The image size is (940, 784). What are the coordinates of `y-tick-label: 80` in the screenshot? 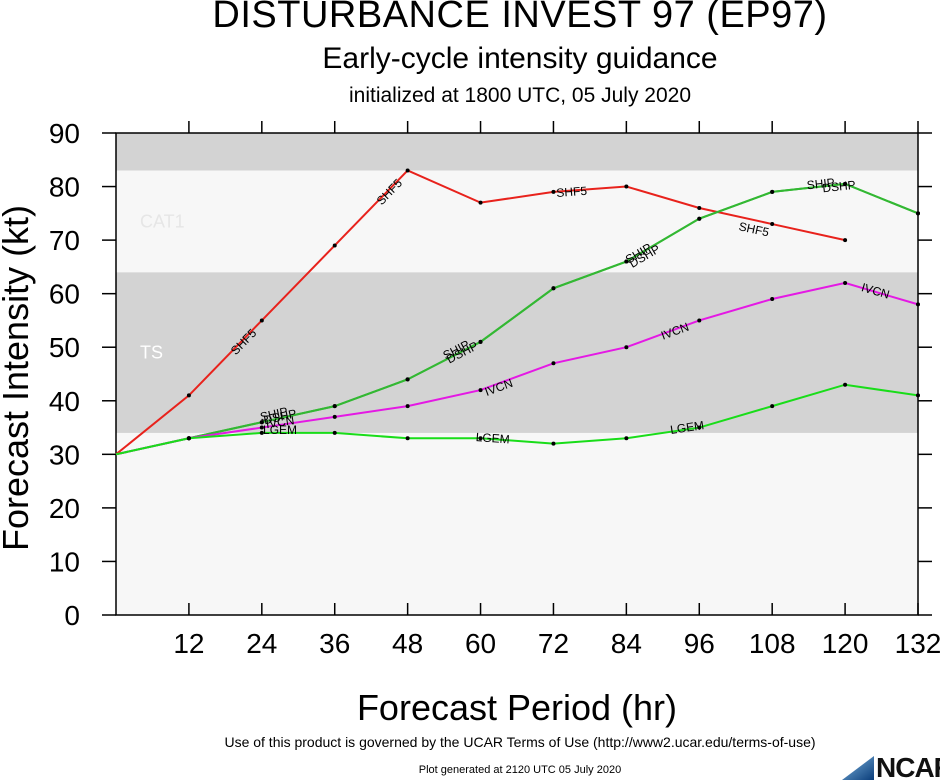 It's located at (64, 187).